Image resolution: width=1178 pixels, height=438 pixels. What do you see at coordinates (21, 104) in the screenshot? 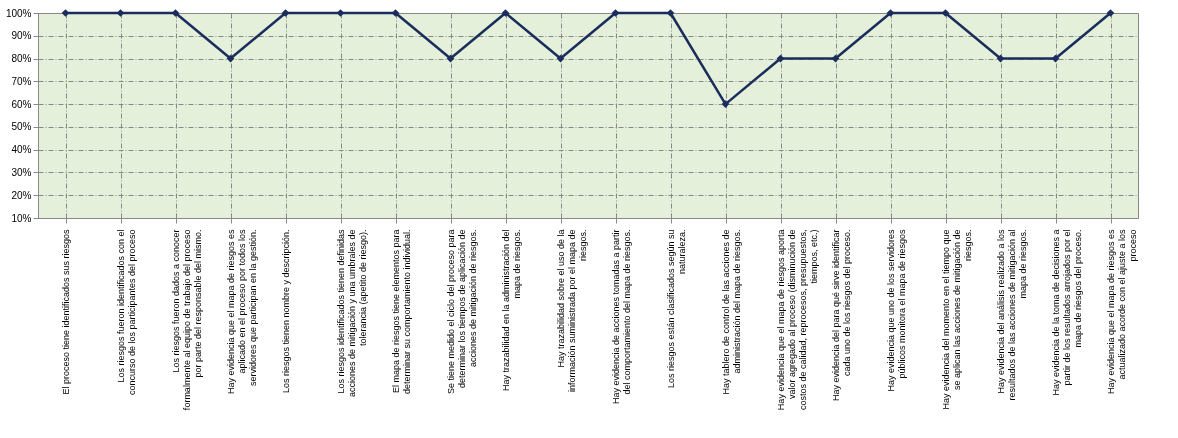
I see `y-tick-label: 60%` at bounding box center [21, 104].